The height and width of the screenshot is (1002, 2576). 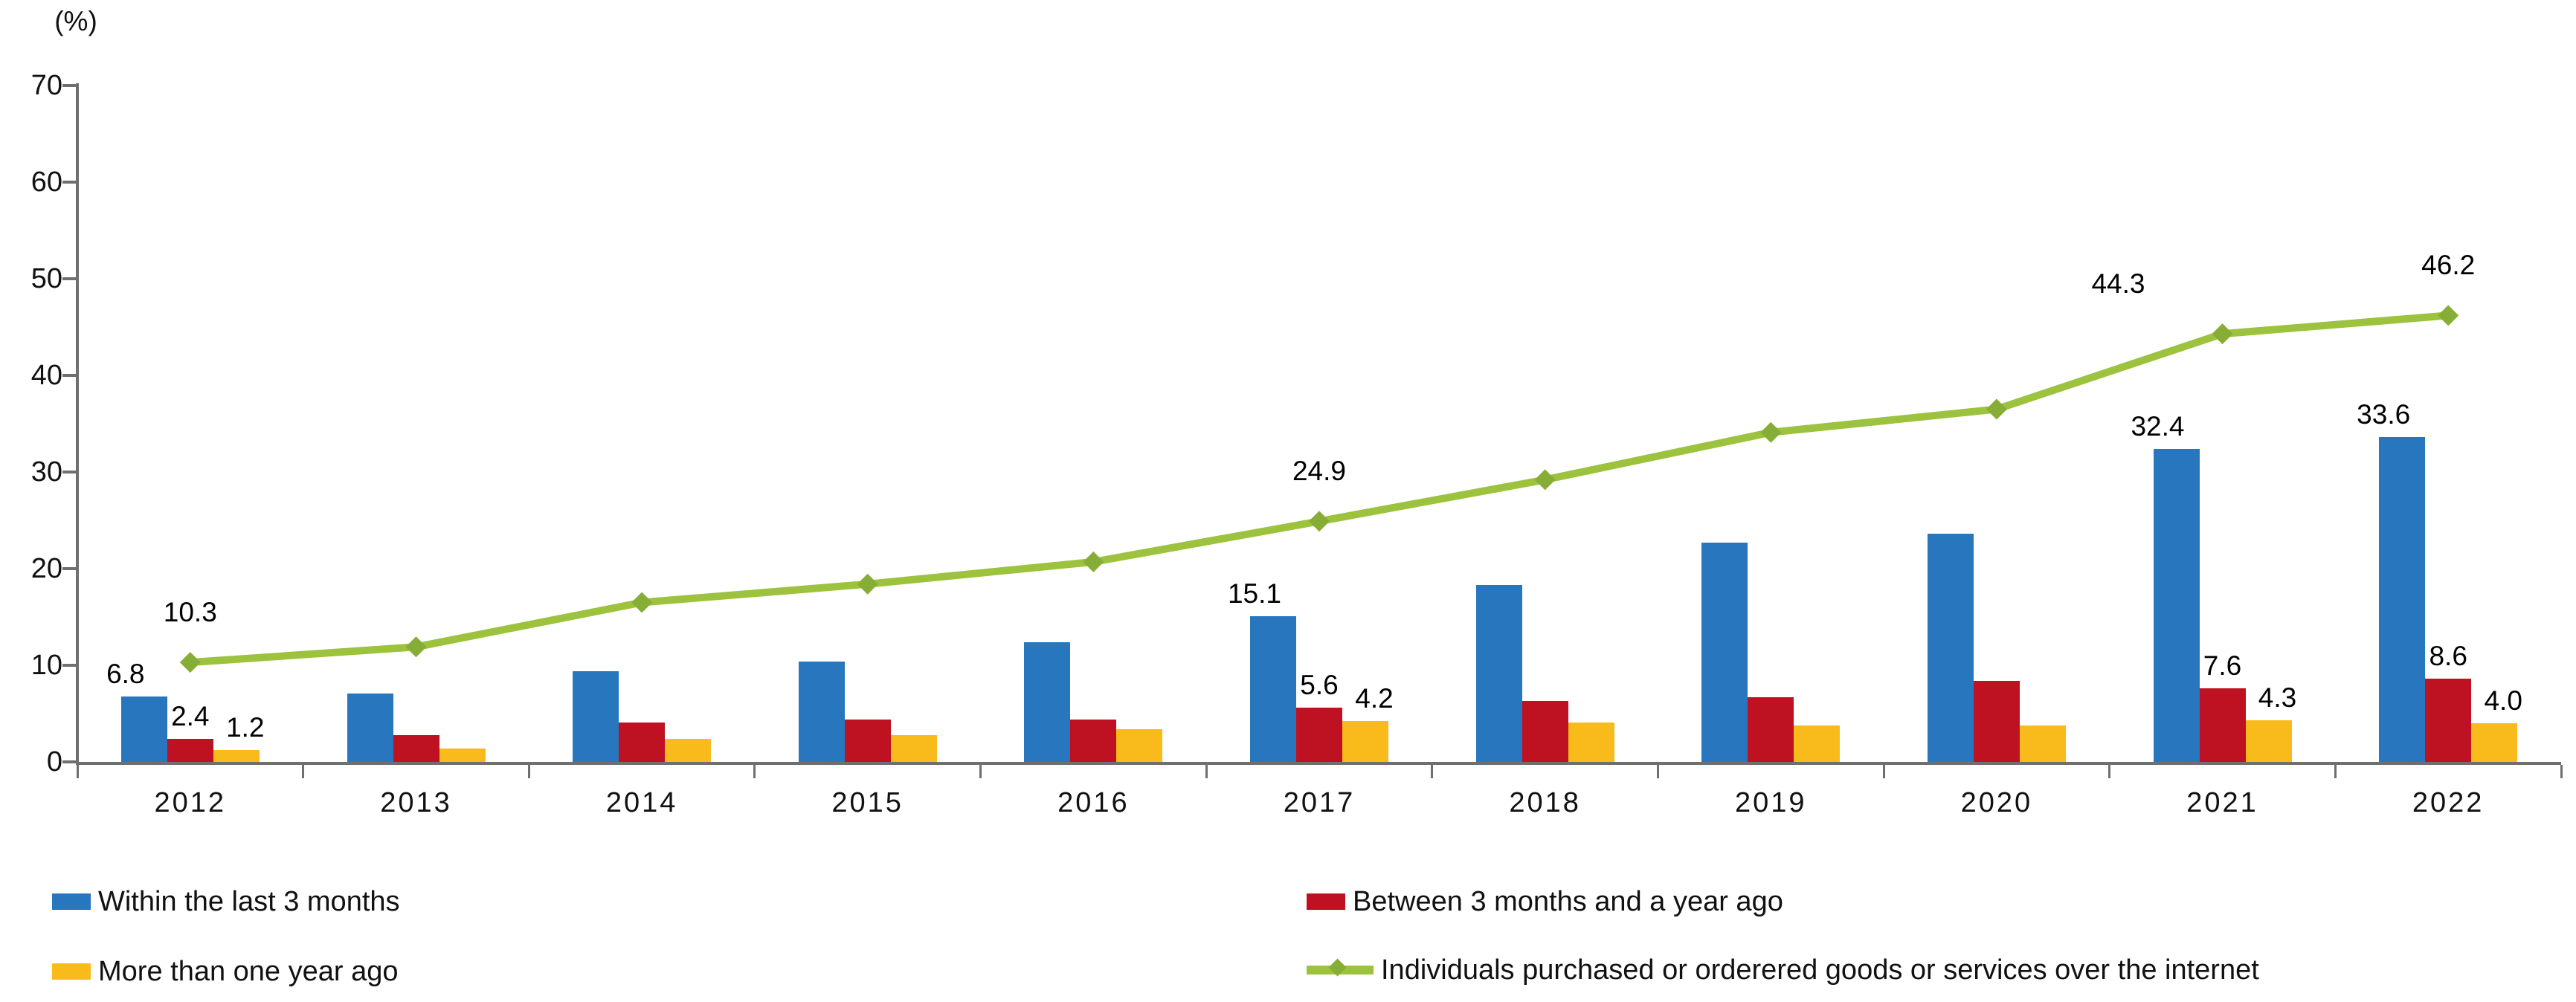 What do you see at coordinates (2222, 666) in the screenshot?
I see `bar-value-label: 7.6` at bounding box center [2222, 666].